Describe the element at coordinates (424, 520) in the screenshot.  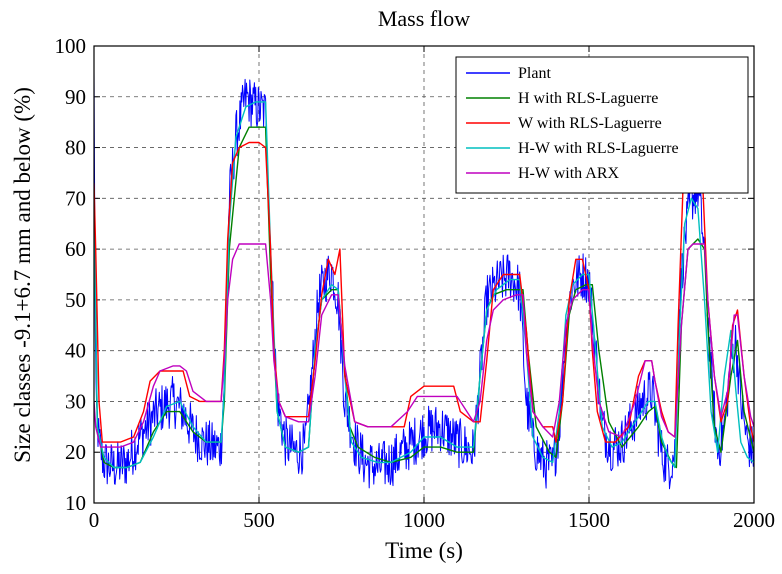
I see `x-tick-label: 1000` at that location.